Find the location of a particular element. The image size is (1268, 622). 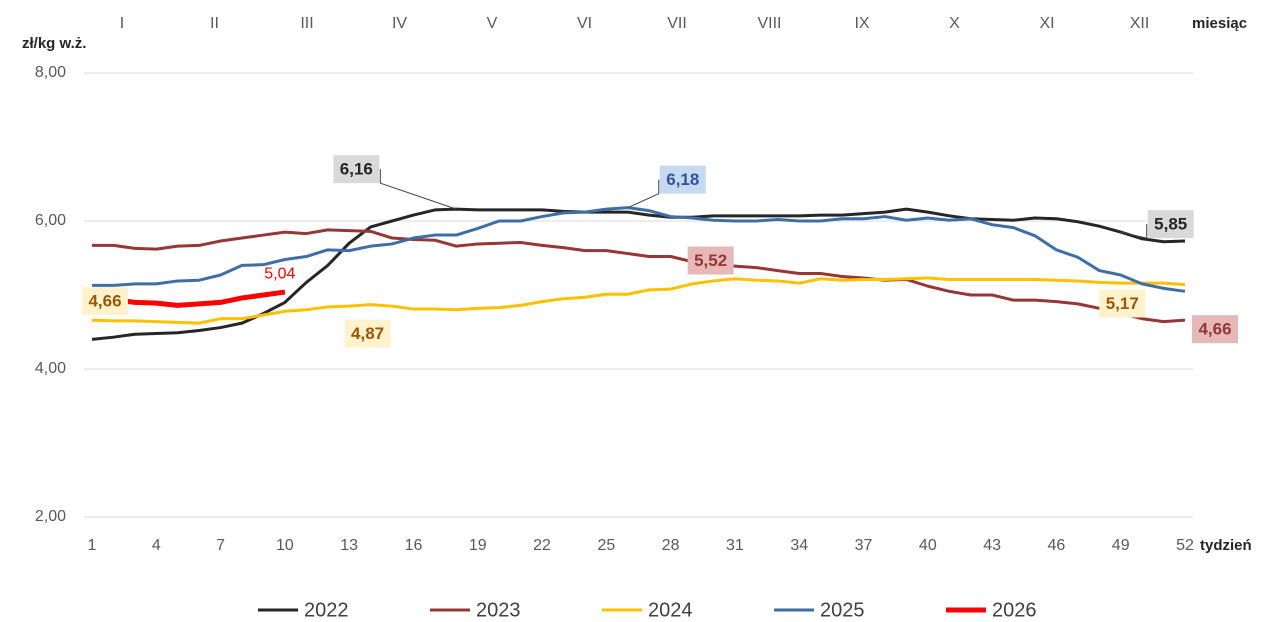

x-tick-label: 37 is located at coordinates (864, 545).